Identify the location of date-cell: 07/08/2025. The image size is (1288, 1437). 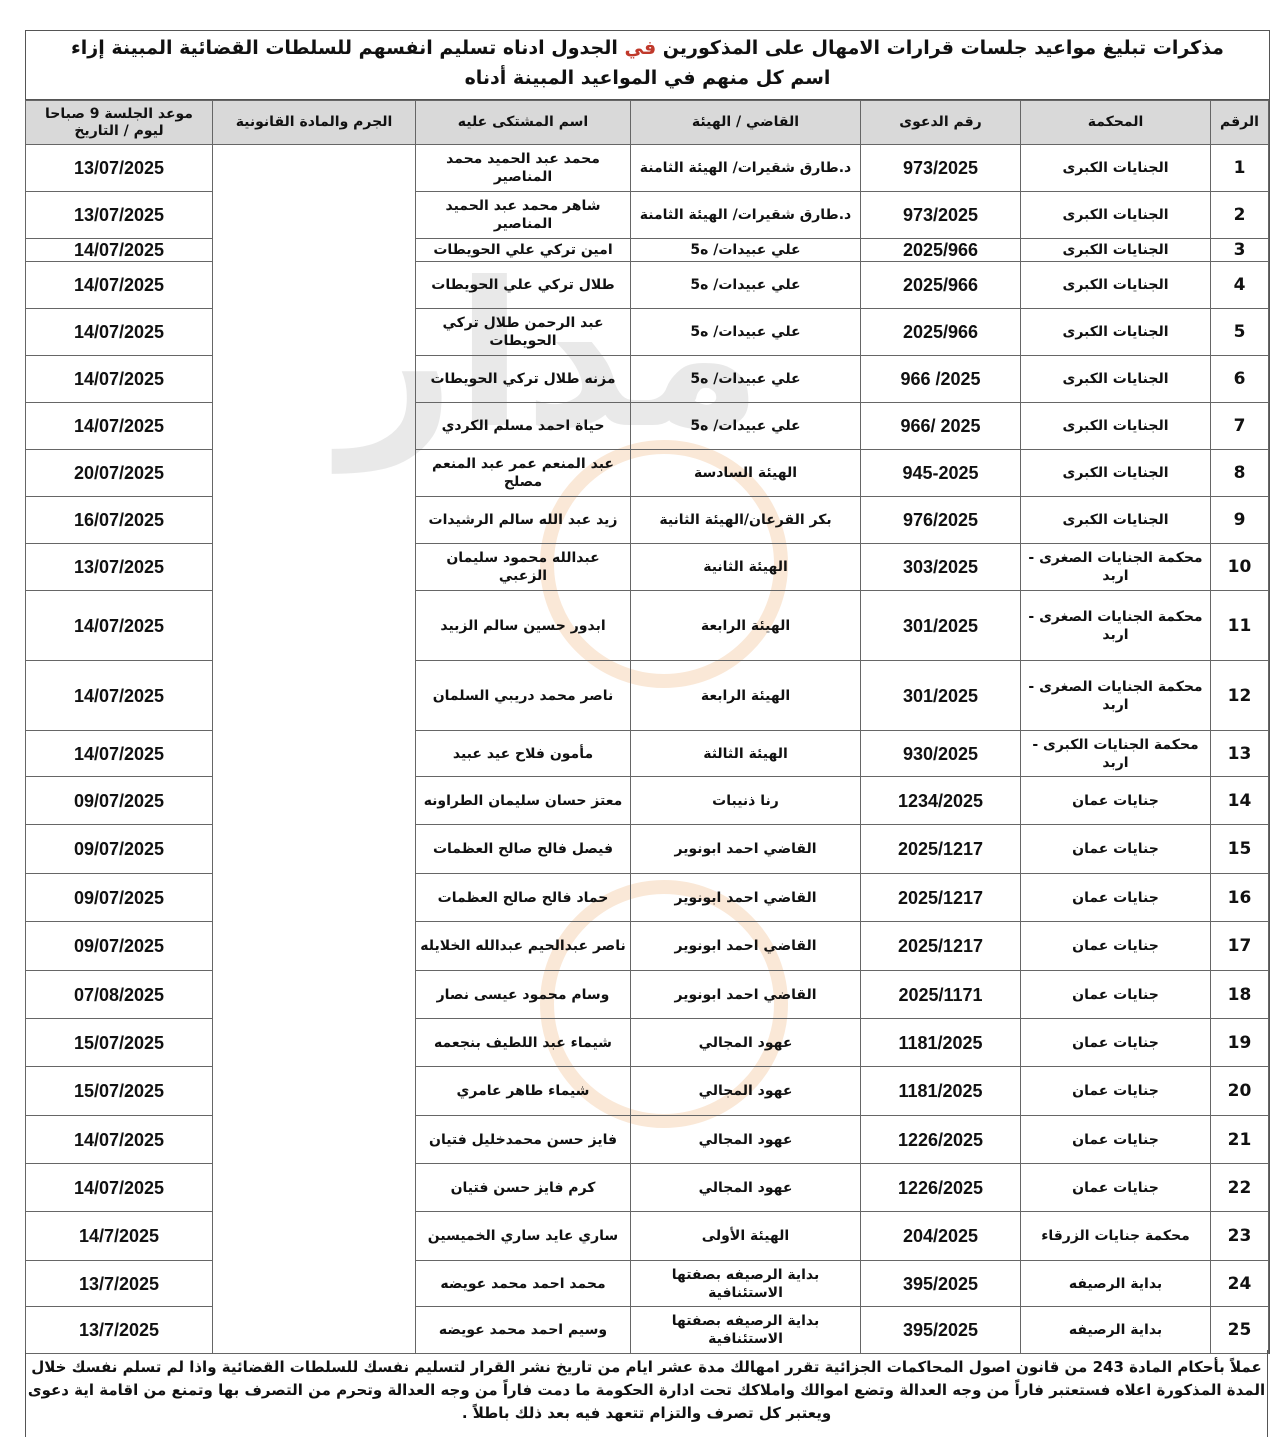
(119, 994).